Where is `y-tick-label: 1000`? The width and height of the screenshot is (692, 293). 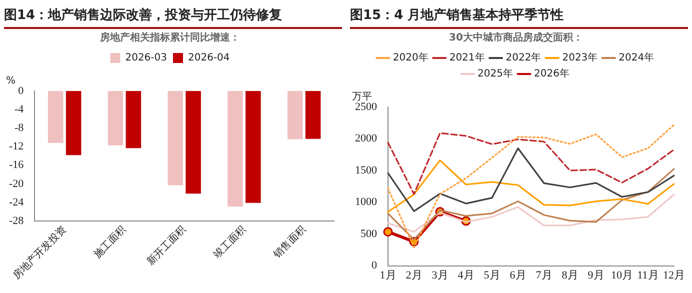
y-tick-label: 1000 is located at coordinates (366, 202).